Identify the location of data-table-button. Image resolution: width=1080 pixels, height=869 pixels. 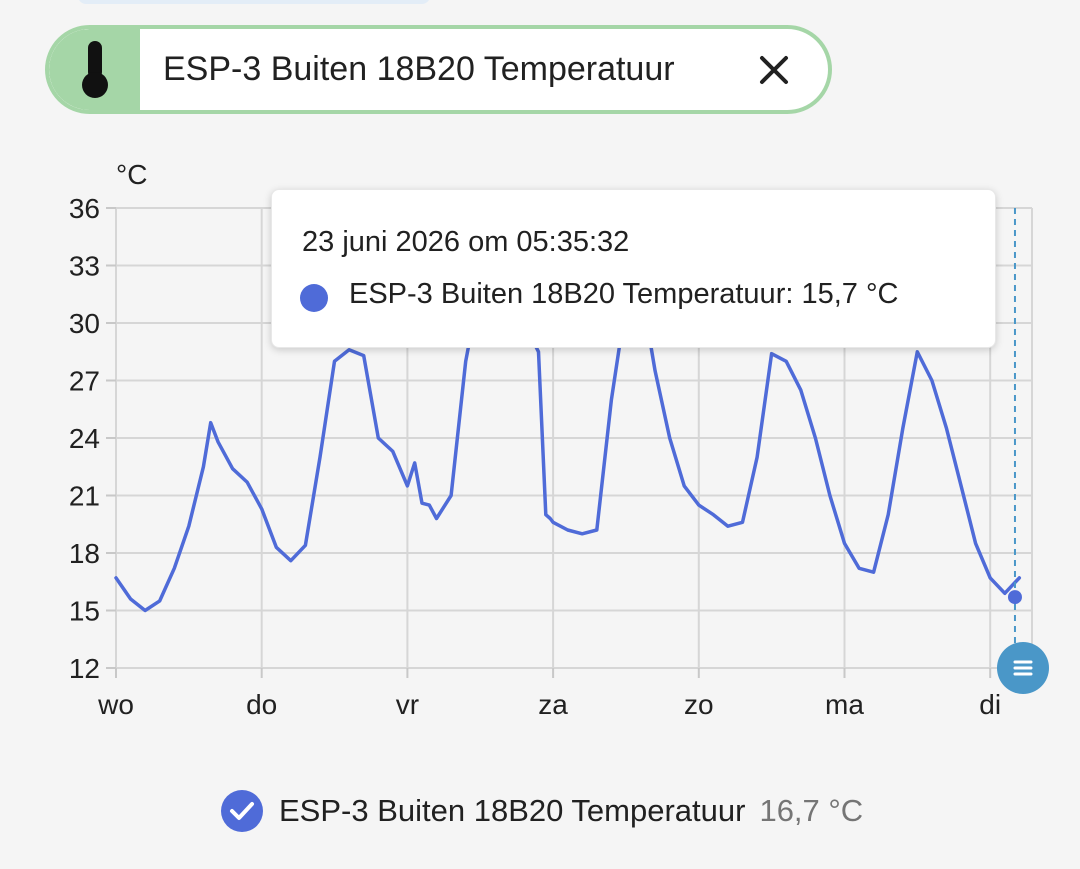
(1023, 668).